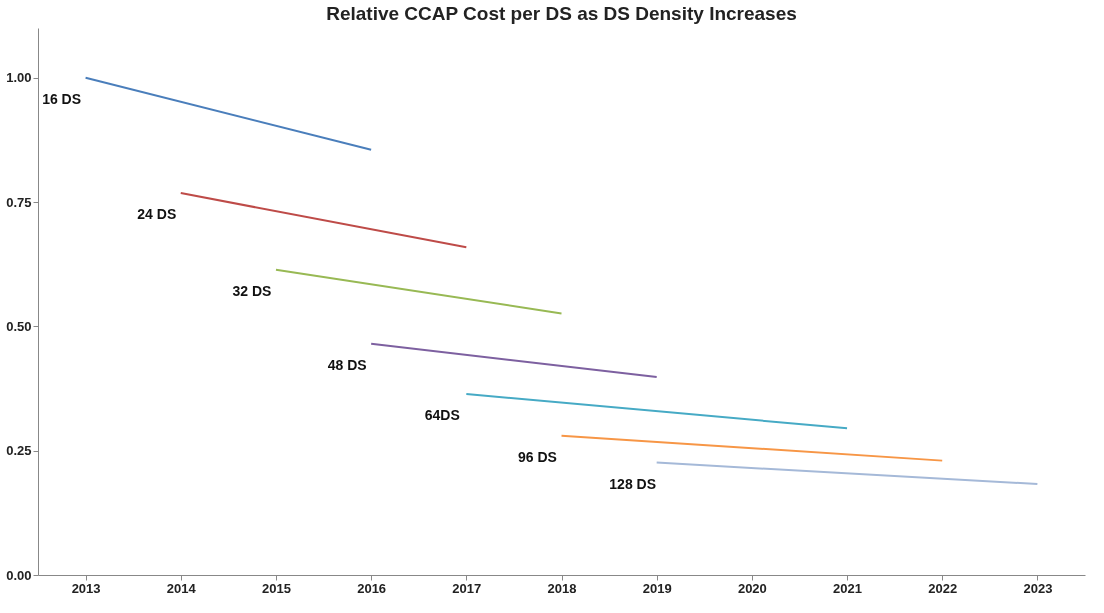 This screenshot has height=613, width=1104. I want to click on x-tick-label: 2022, so click(943, 588).